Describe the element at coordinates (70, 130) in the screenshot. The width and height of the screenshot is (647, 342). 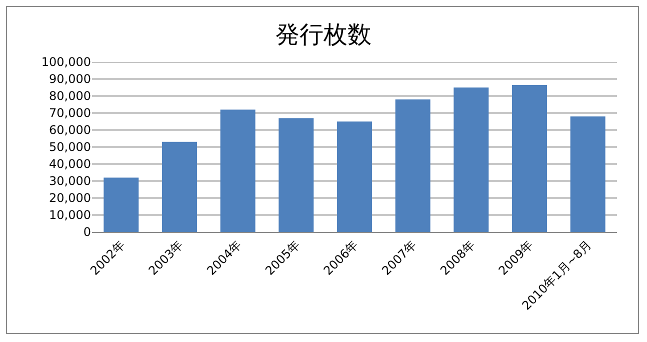
I see `y-tick-label: 60,000` at that location.